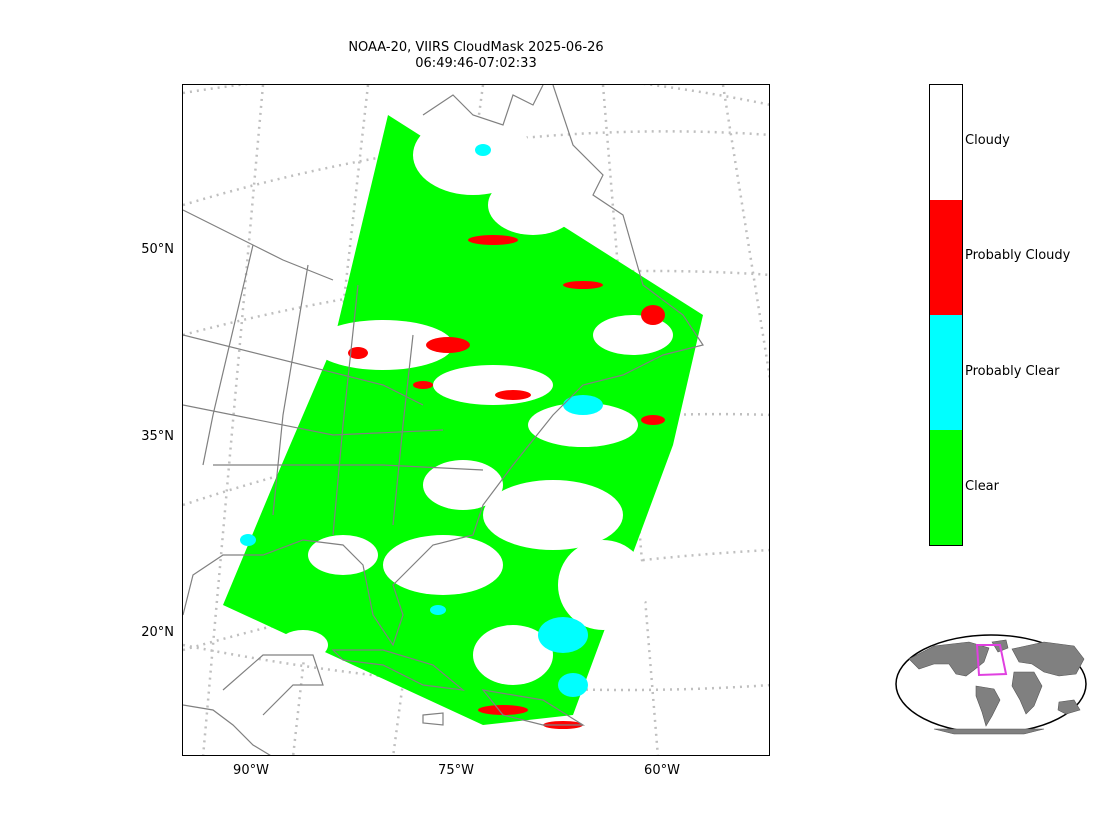  I want to click on inset-region-box, so click(991, 660).